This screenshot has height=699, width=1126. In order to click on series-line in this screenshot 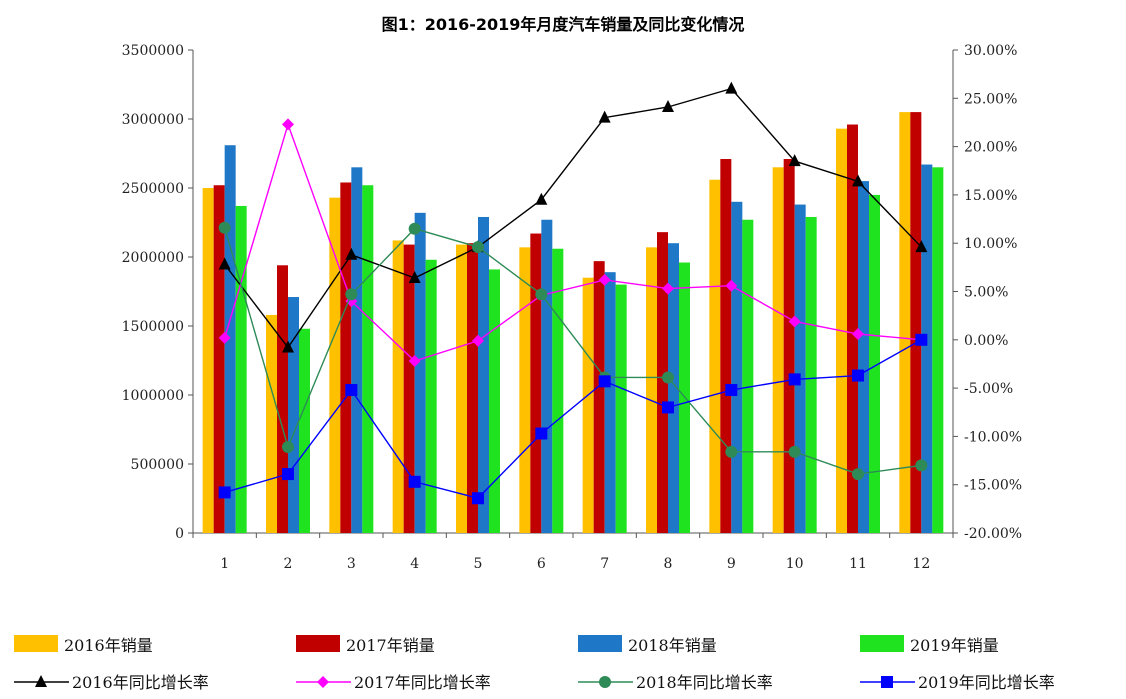, I will do `click(573, 419)`.